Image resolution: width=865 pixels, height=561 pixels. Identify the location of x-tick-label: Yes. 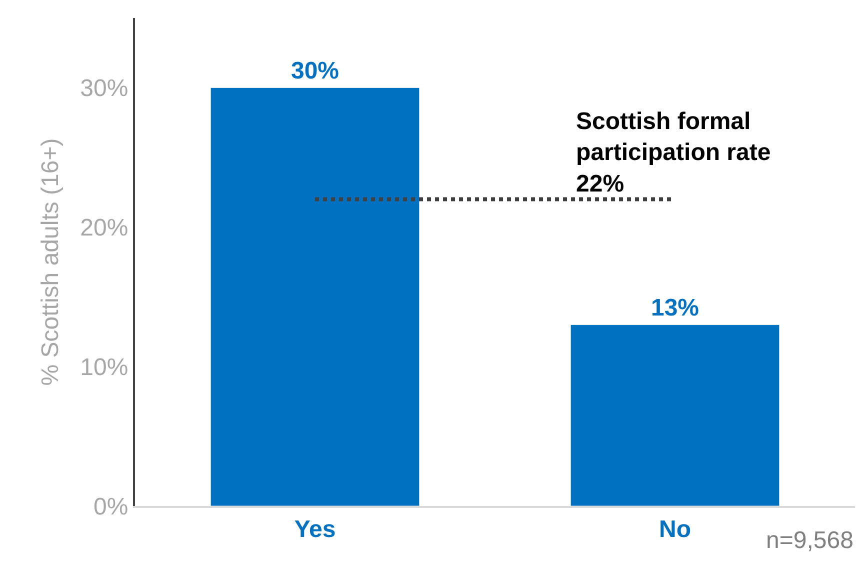
(315, 529).